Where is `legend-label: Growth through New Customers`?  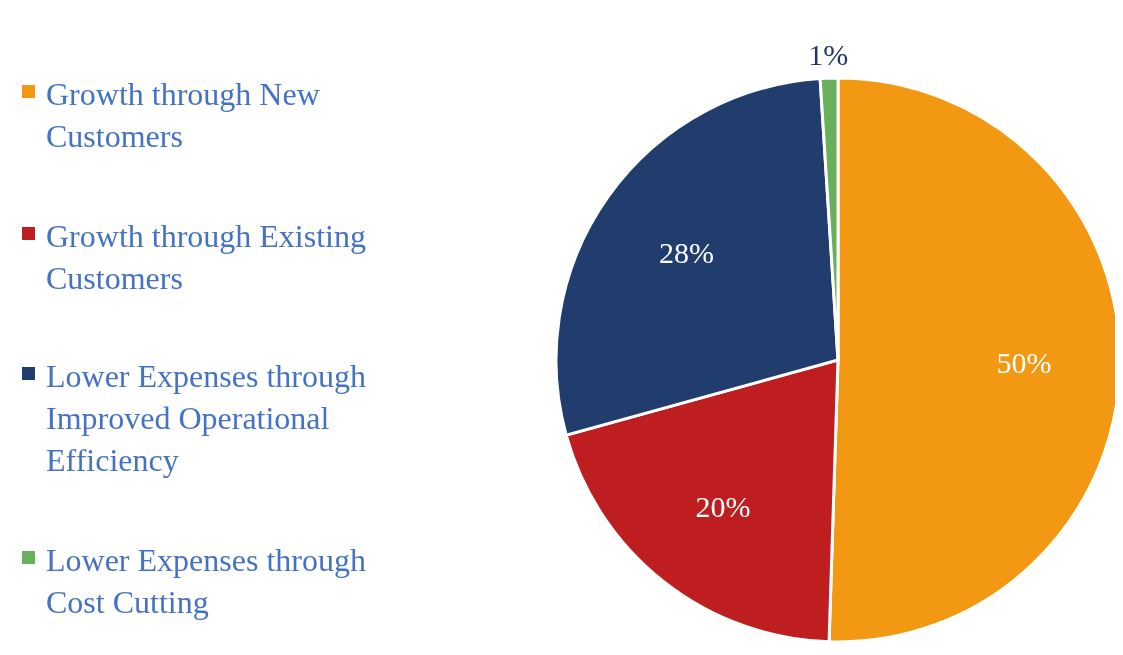 legend-label: Growth through New Customers is located at coordinates (183, 115).